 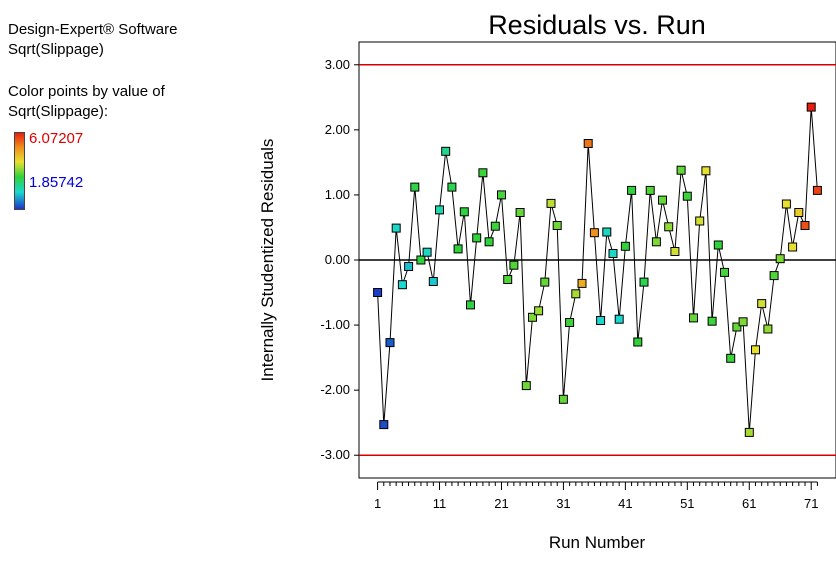 I want to click on y-axis-title: Internally Studentized Residuals, so click(x=267, y=260).